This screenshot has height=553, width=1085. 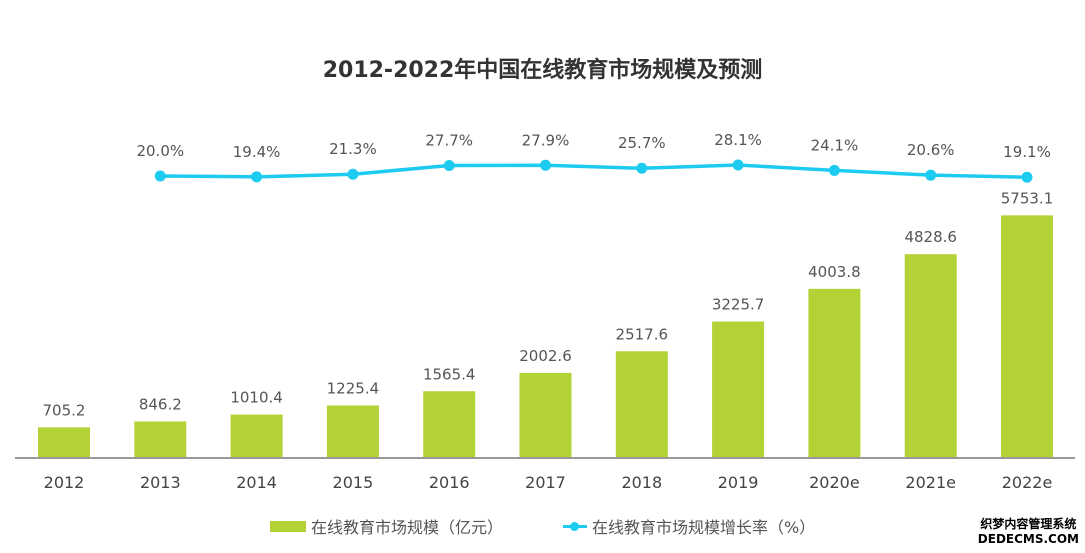 What do you see at coordinates (575, 526) in the screenshot?
I see `legend-line-swatch` at bounding box center [575, 526].